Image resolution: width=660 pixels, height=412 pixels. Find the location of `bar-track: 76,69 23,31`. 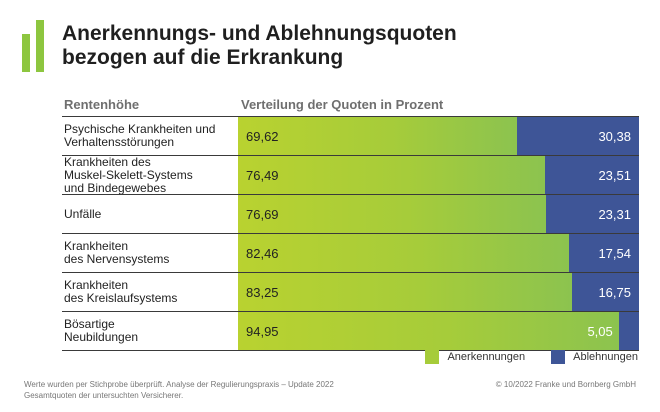

bar-track: 76,69 23,31 is located at coordinates (438, 214).